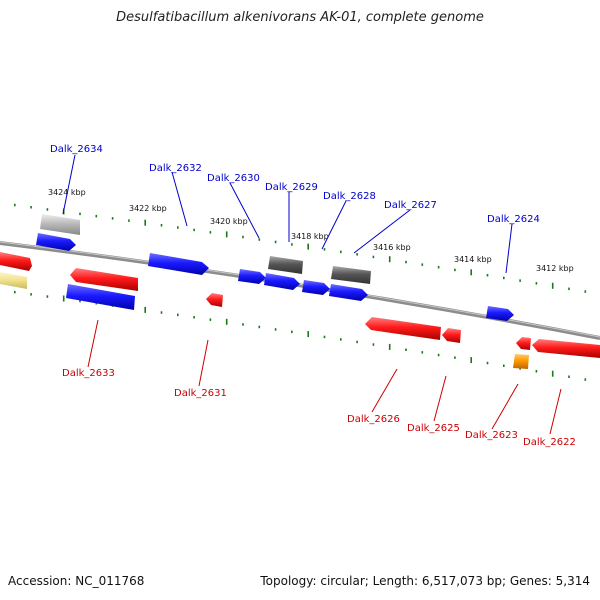 Image resolution: width=600 pixels, height=600 pixels. Describe the element at coordinates (392, 247) in the screenshot. I see `tick-label: 3416 kbp` at that location.